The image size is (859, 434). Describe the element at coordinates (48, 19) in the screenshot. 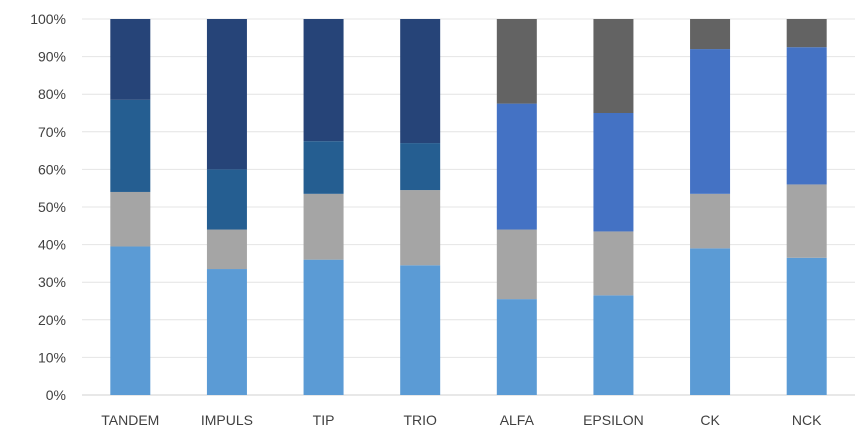

I see `y-tick-label: 100%` at that location.